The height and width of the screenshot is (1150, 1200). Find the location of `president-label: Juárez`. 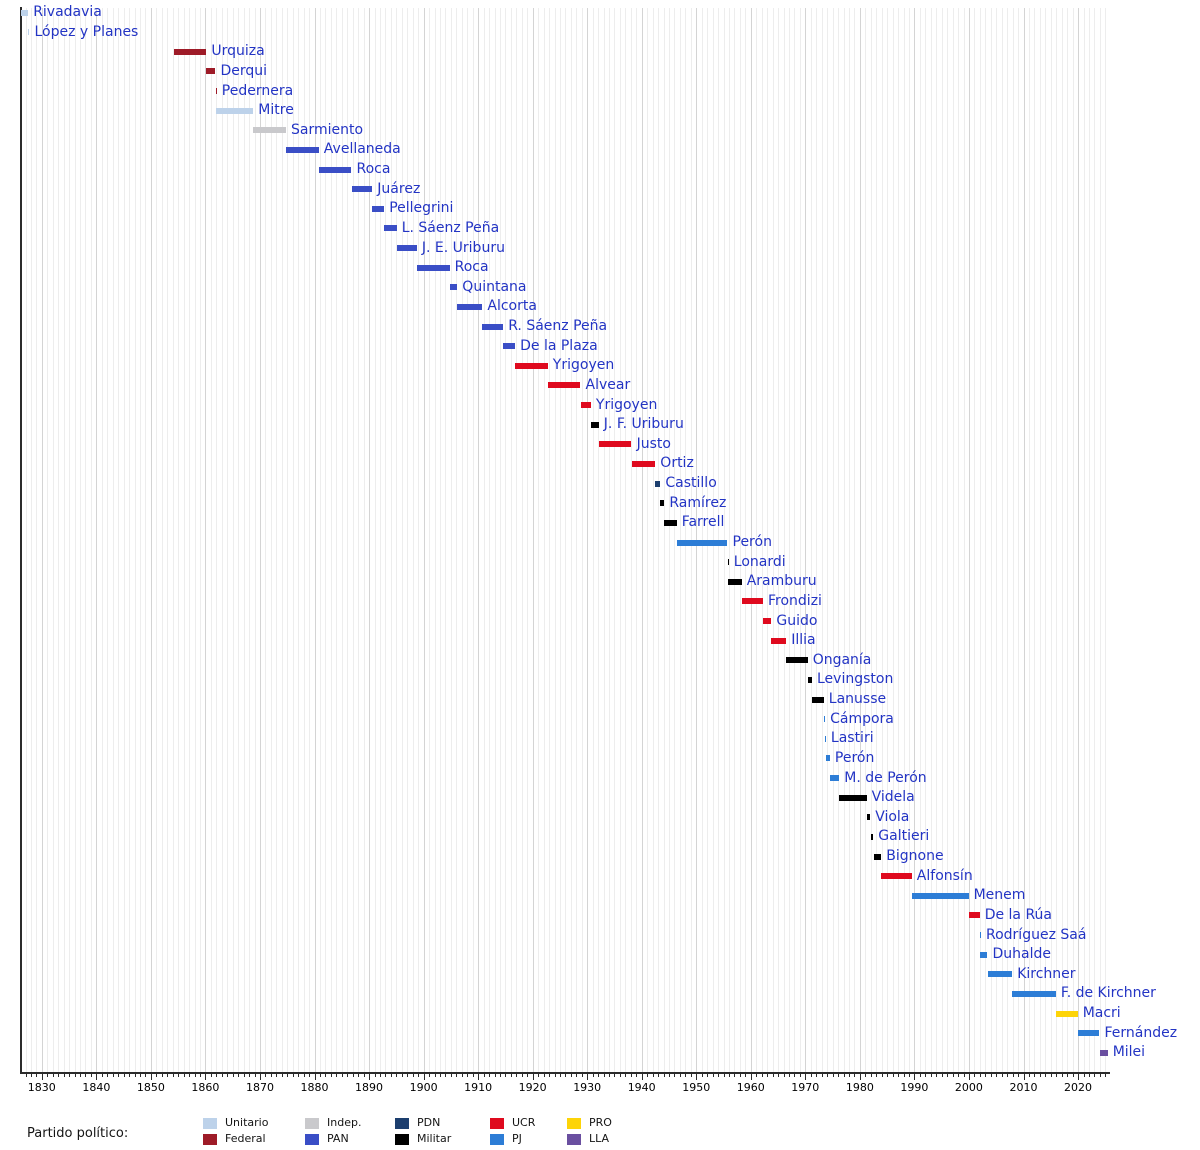

president-label: Juárez is located at coordinates (399, 188).